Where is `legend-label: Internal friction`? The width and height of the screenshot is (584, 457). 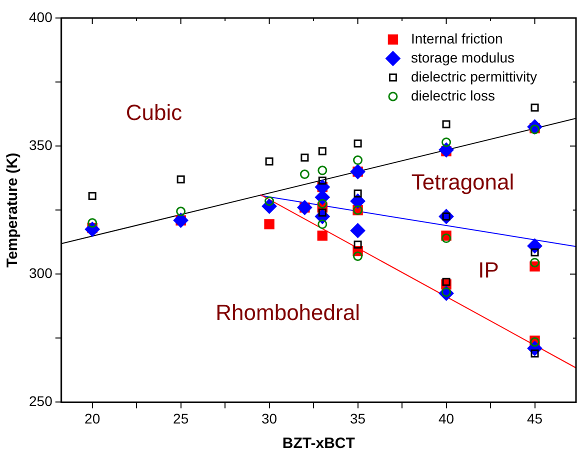
legend-label: Internal friction is located at coordinates (456, 38).